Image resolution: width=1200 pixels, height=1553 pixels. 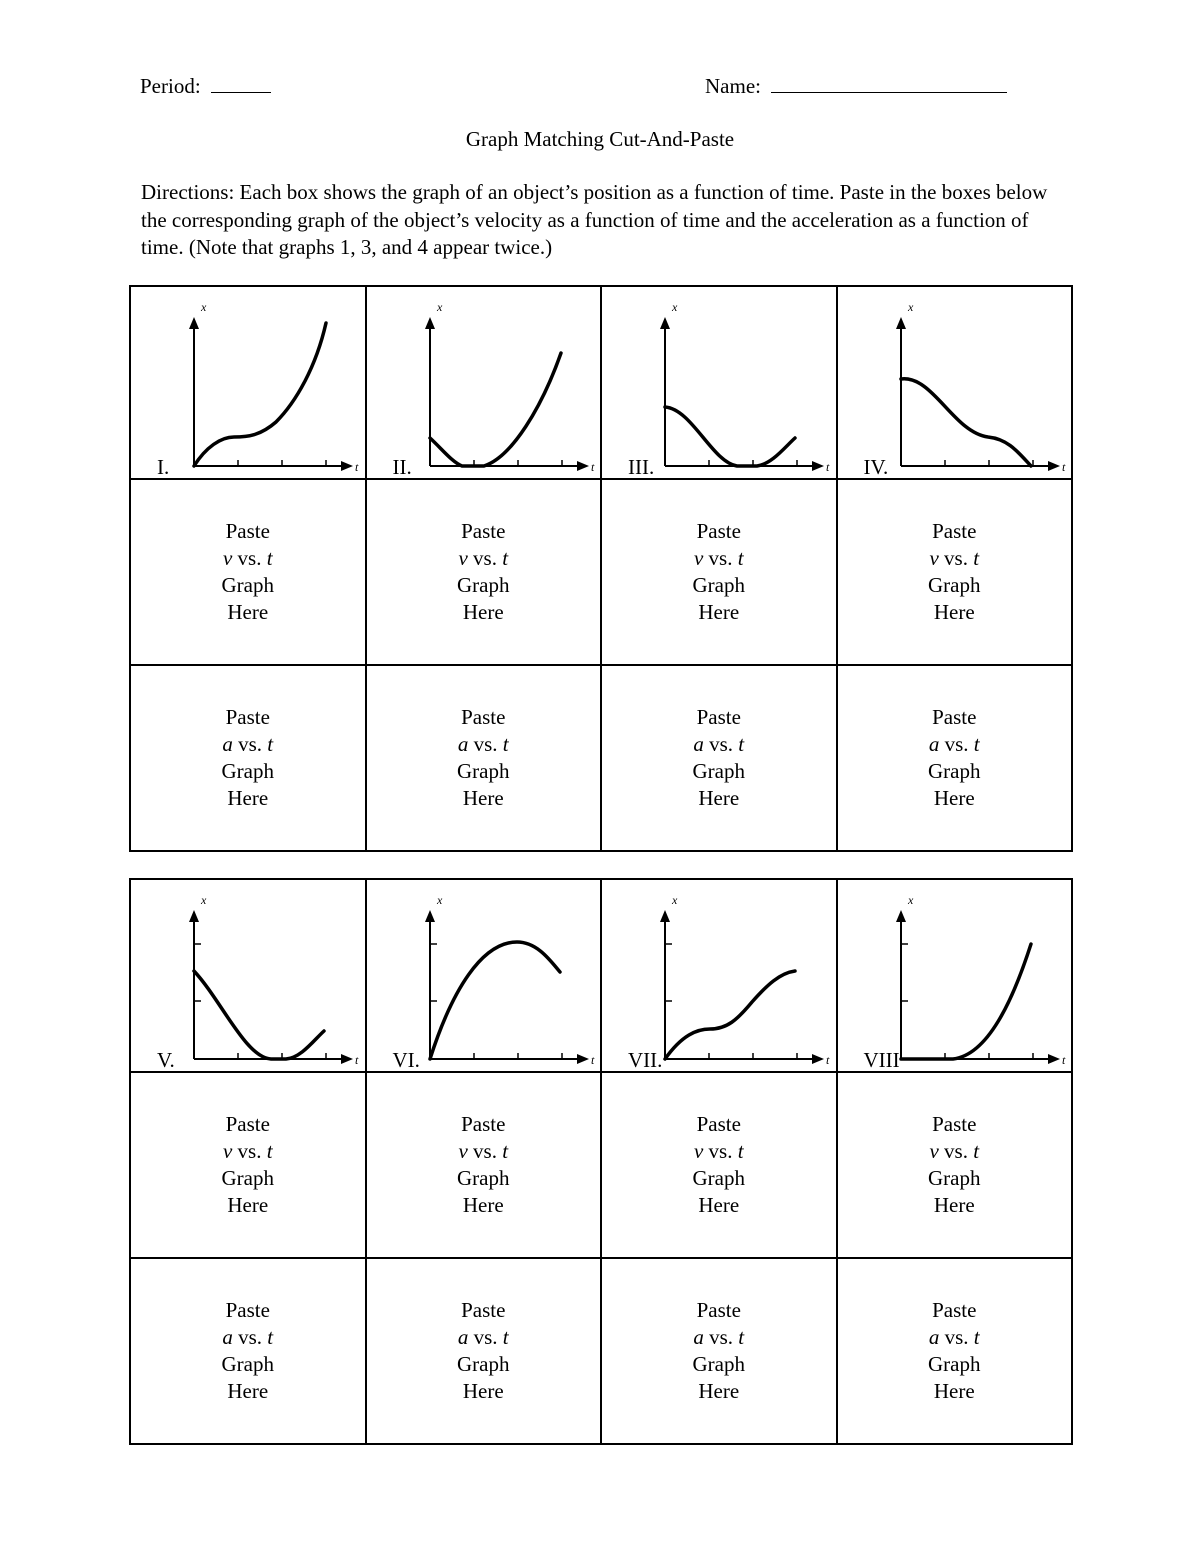 I want to click on paste-velocity-box-5: Paste v vs. t Graph Here, so click(x=248, y=1165).